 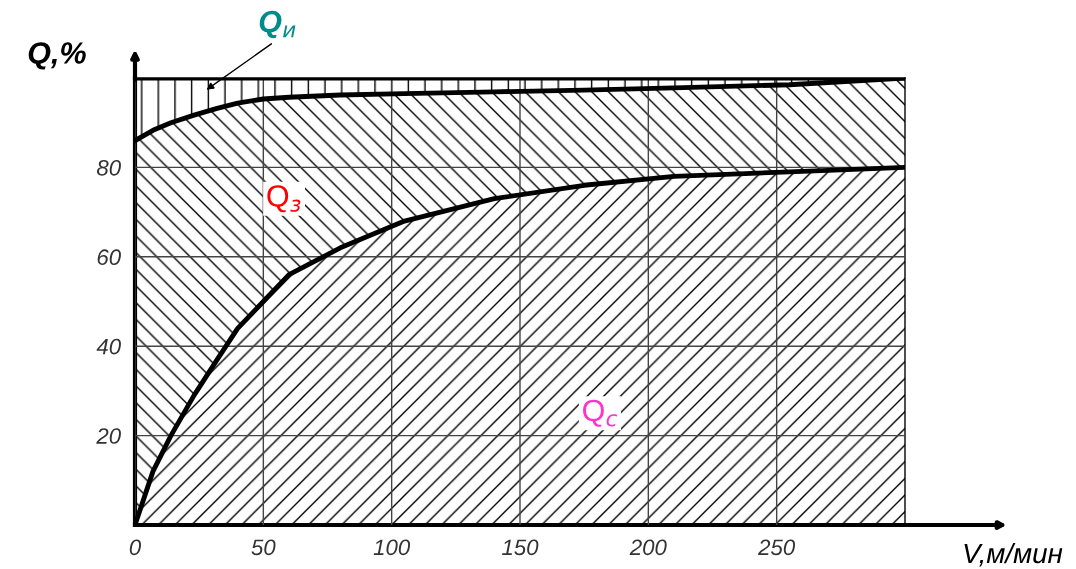 I want to click on x-axis-title: V,м/мин, so click(x=1013, y=554).